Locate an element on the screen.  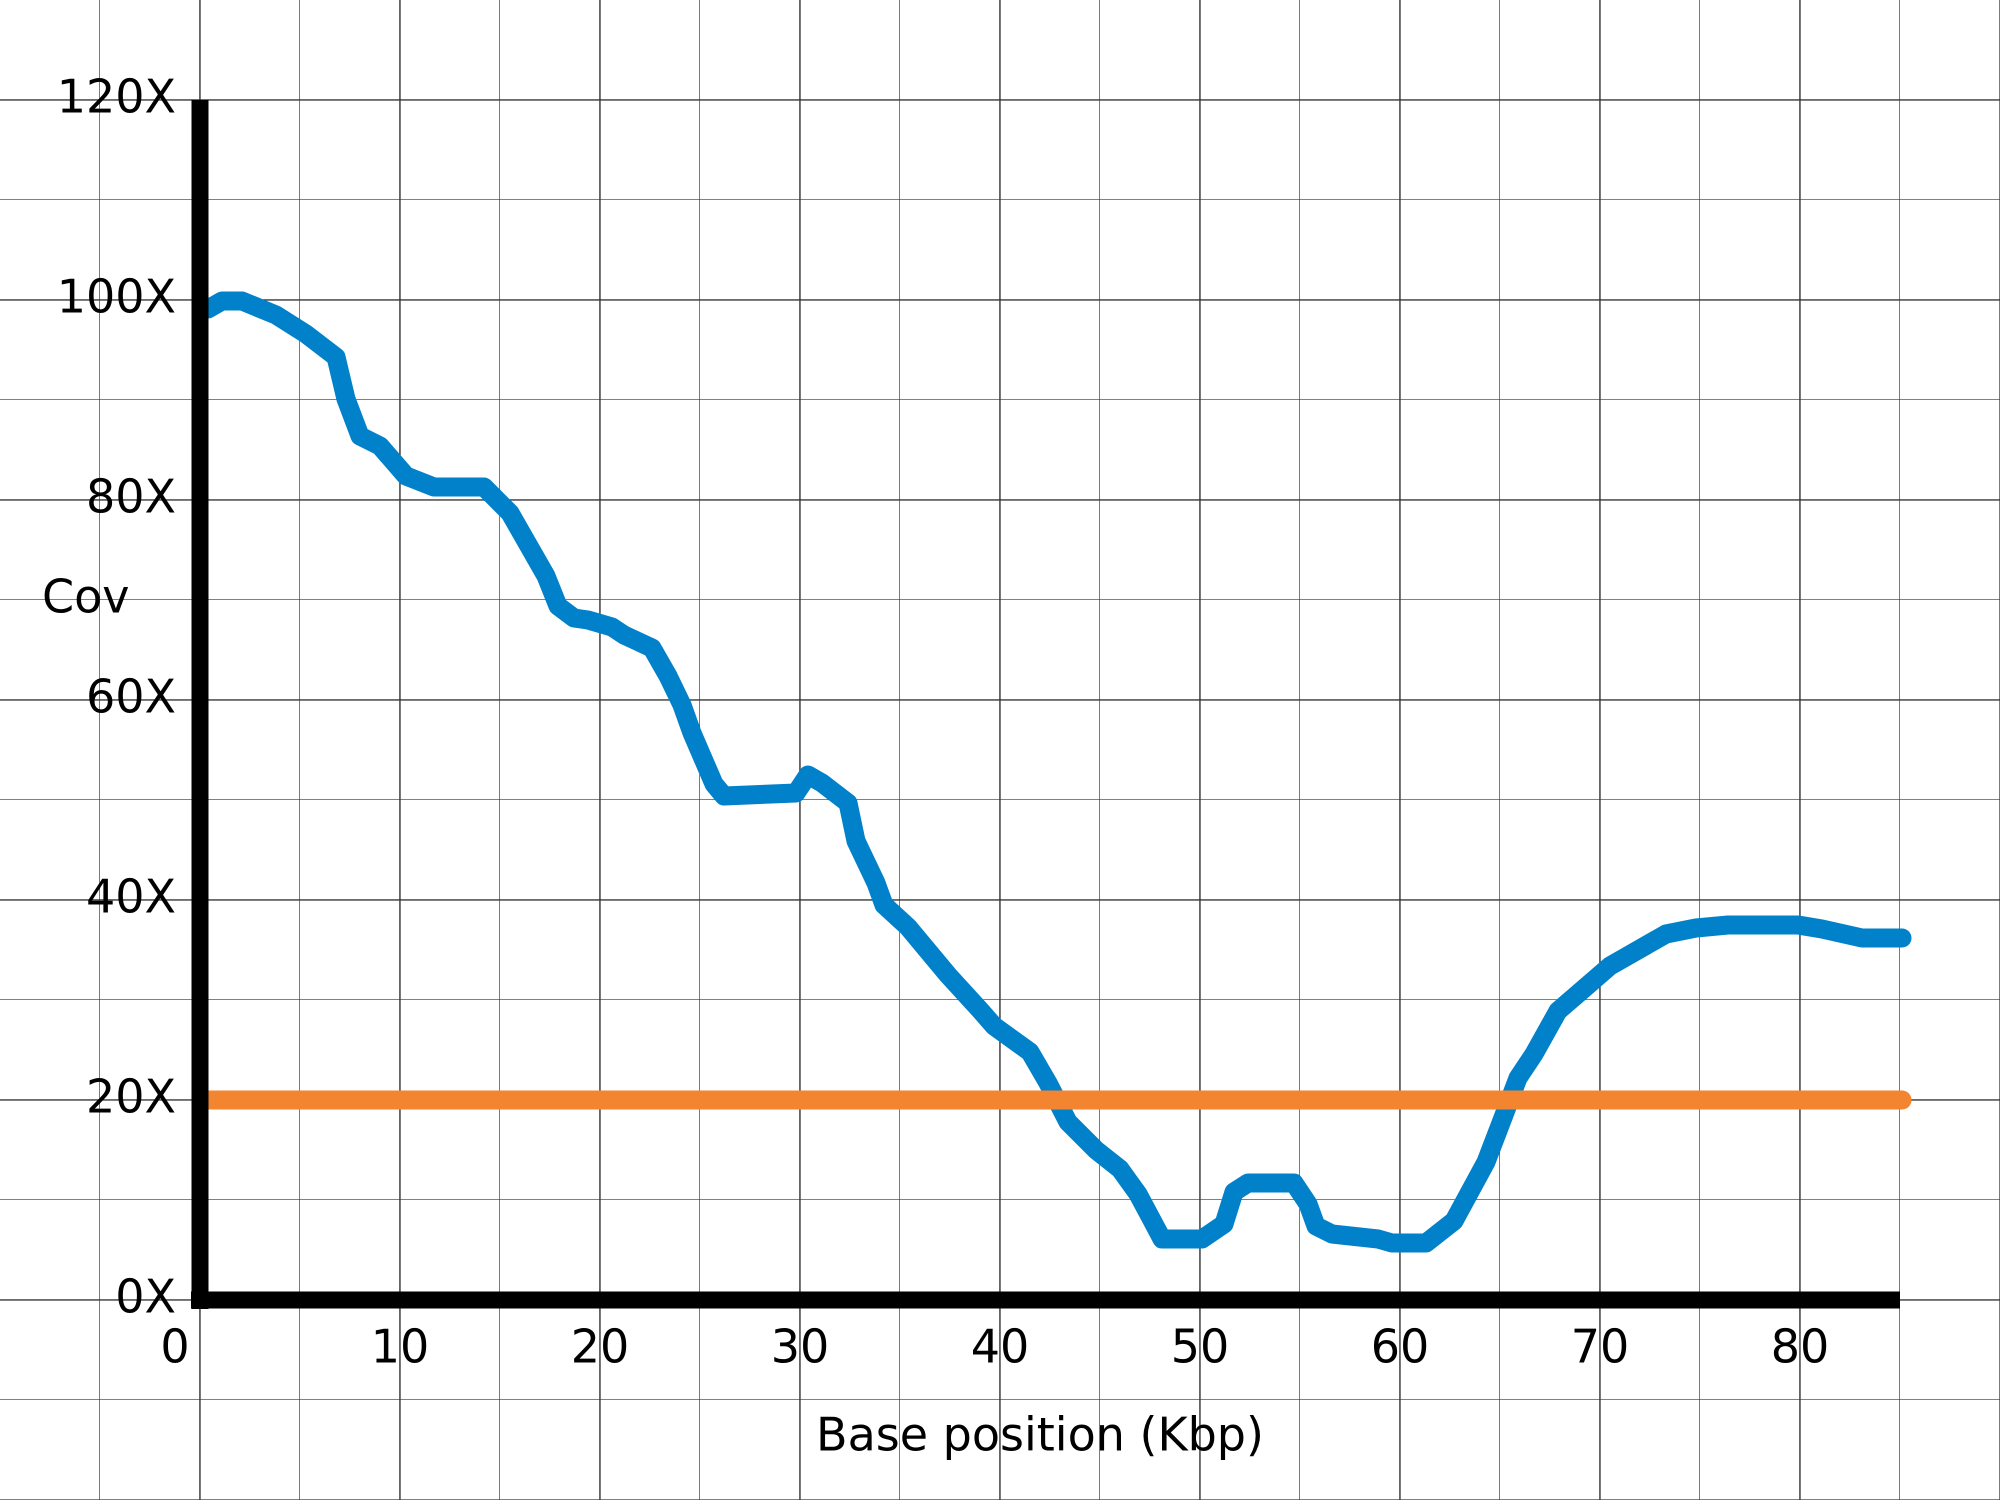
y-tick-label: 20X is located at coordinates (131, 1097).